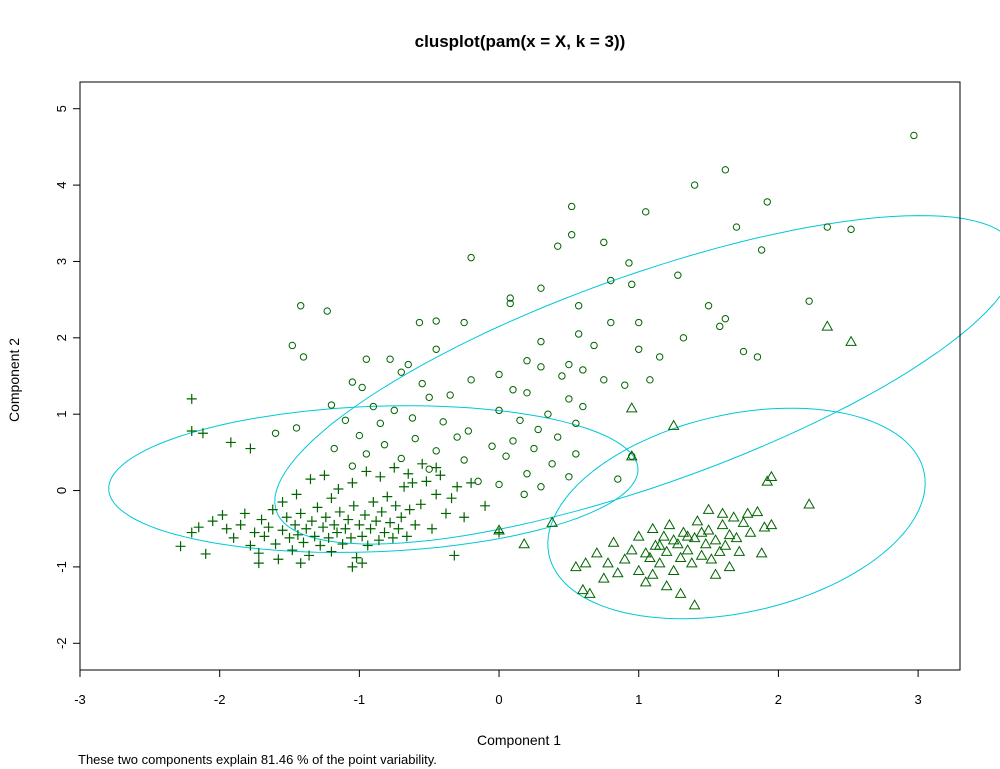  I want to click on x-tick-label: 3, so click(917, 699).